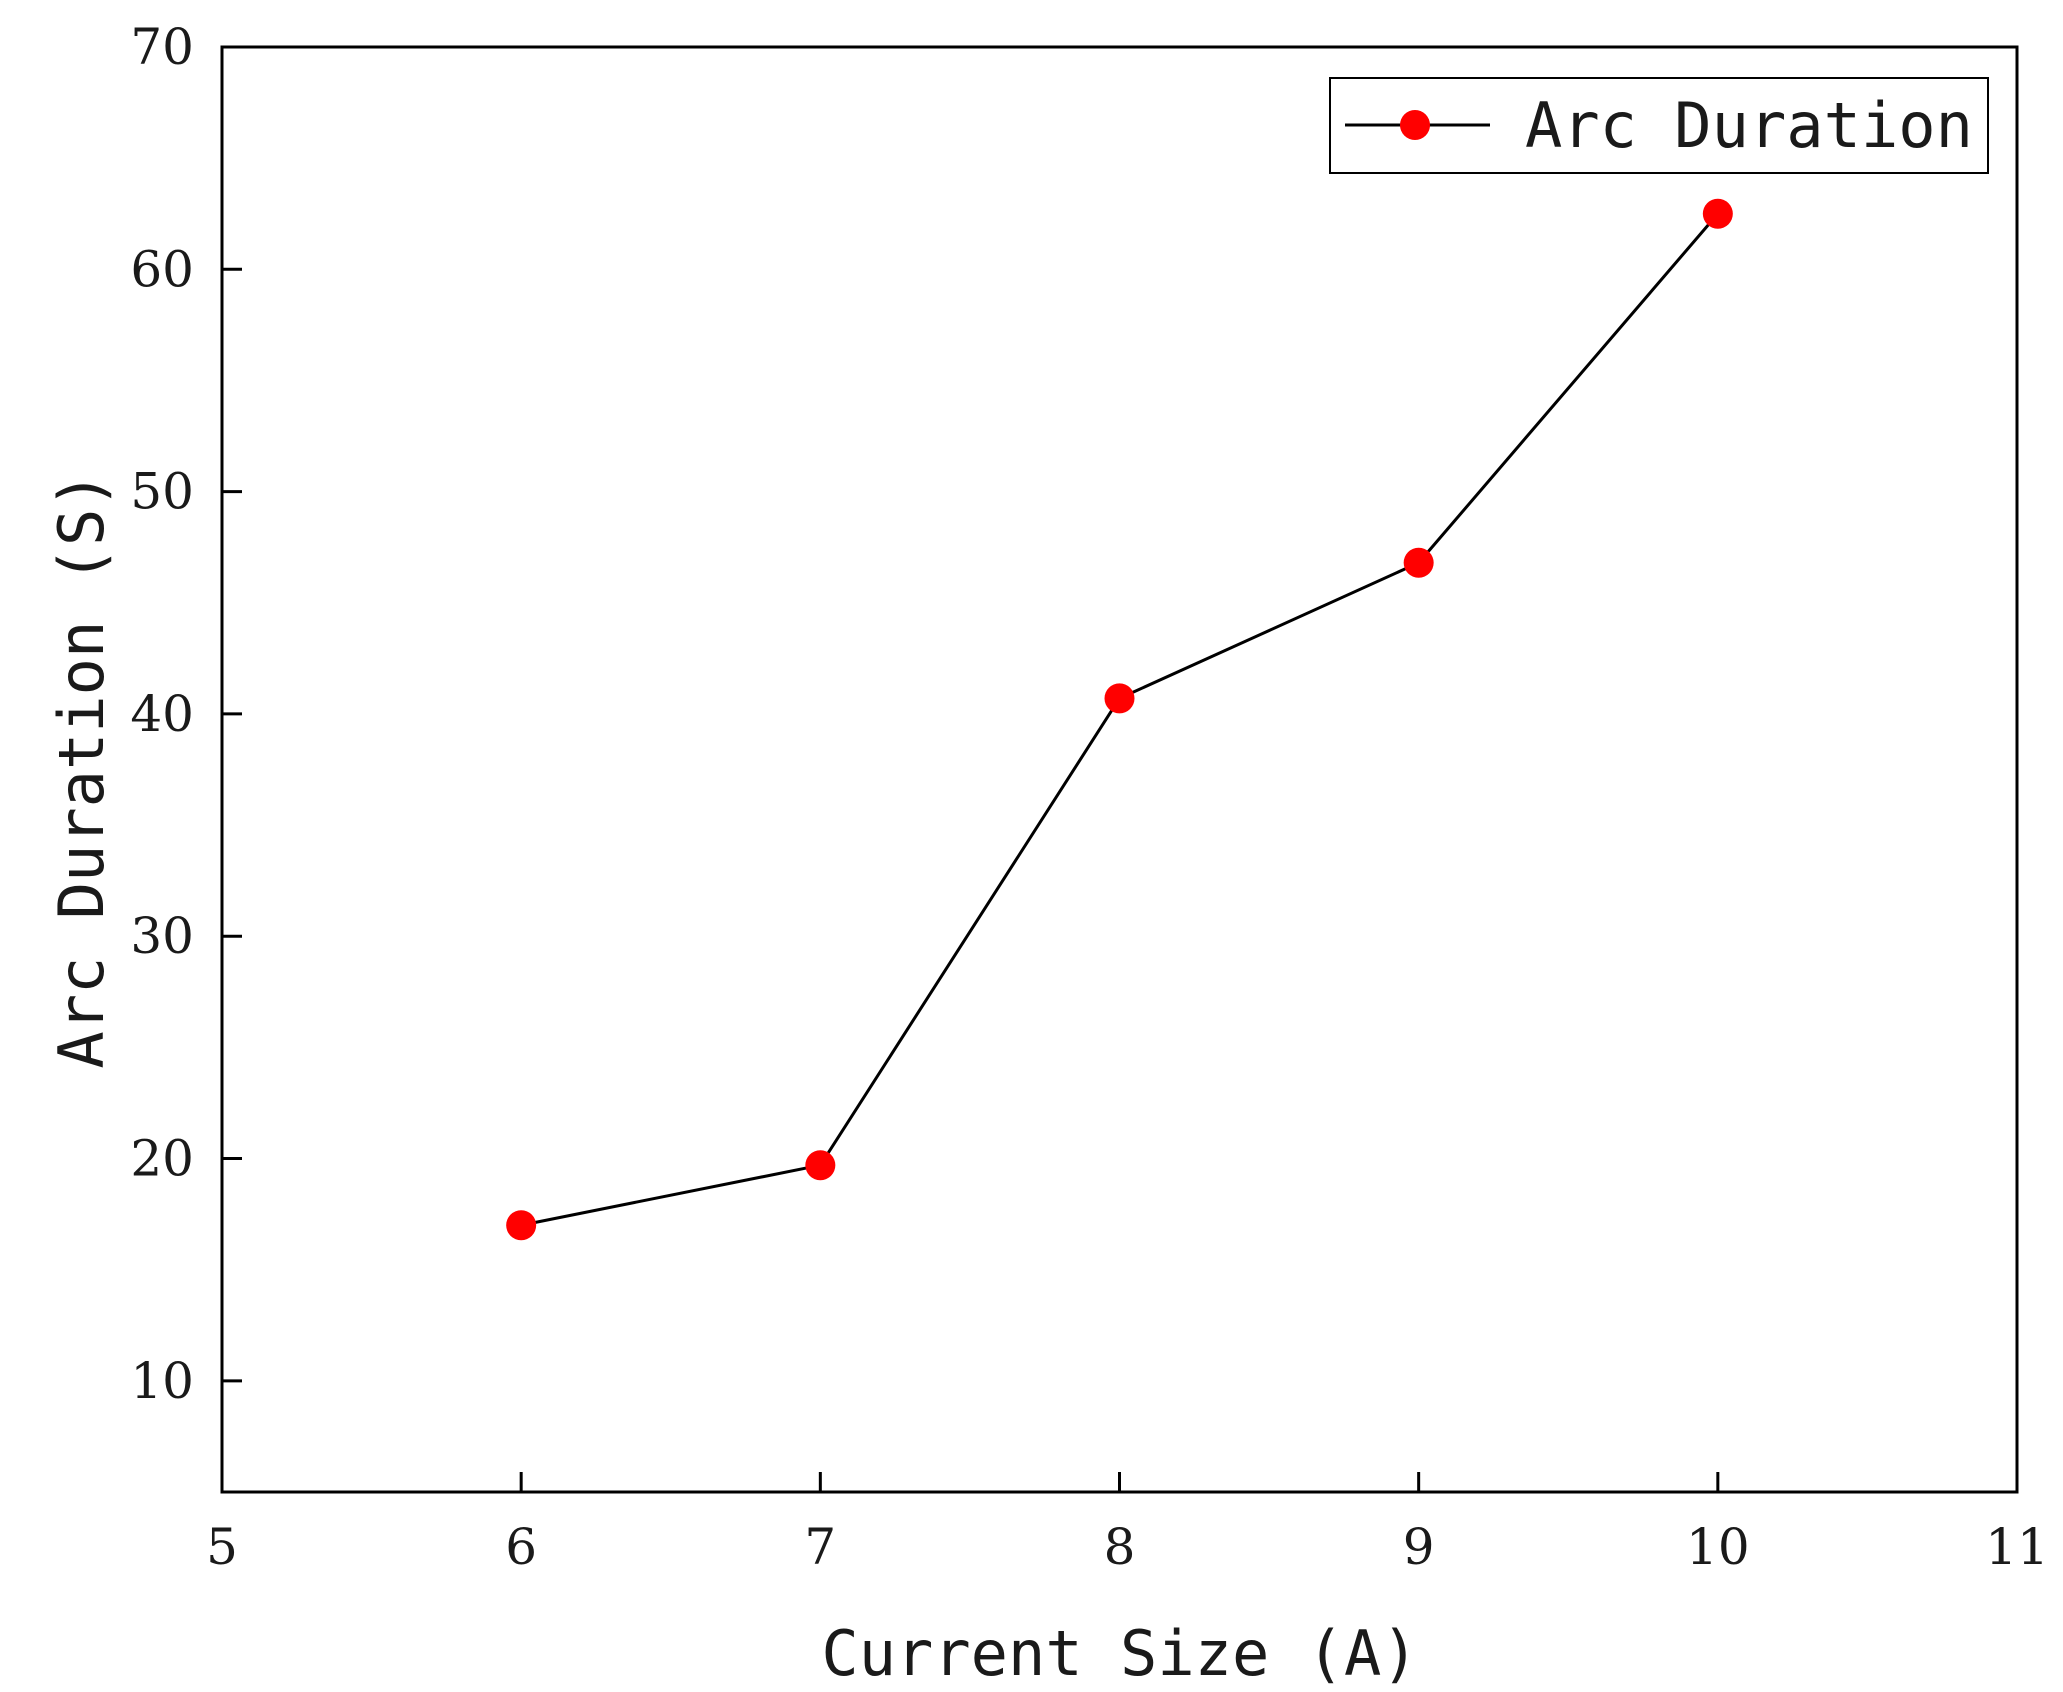 This screenshot has height=1692, width=2063. Describe the element at coordinates (820, 1547) in the screenshot. I see `x-tick-label: 7` at that location.